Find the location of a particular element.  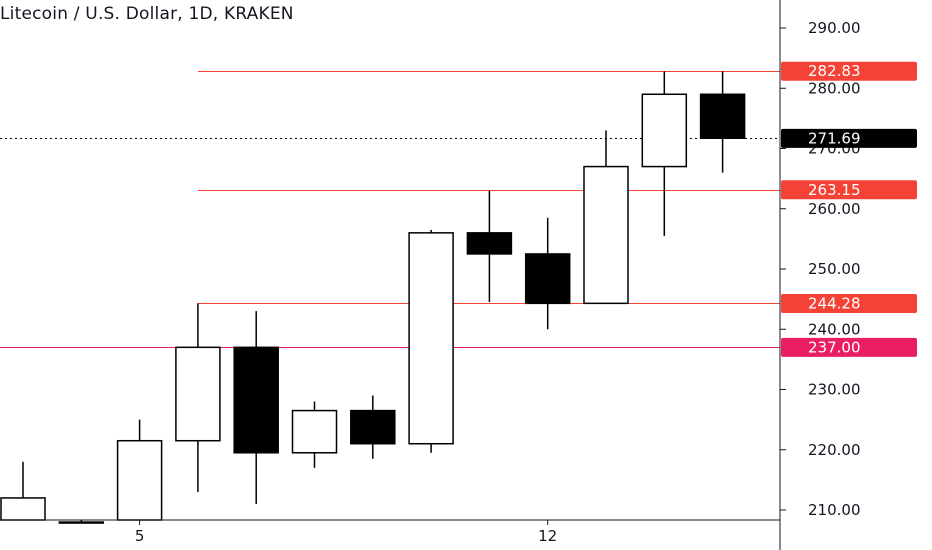

price-badge: 263.15 is located at coordinates (849, 190).